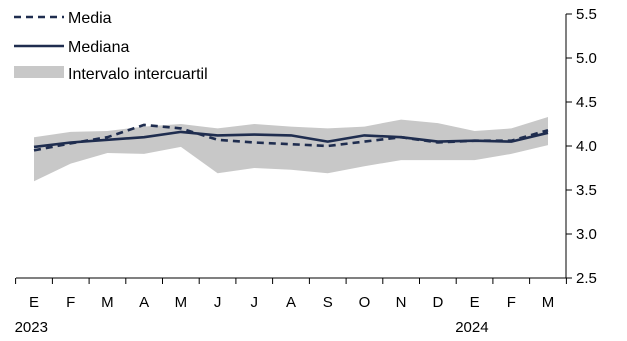 The width and height of the screenshot is (627, 341). Describe the element at coordinates (328, 302) in the screenshot. I see `x-tick-label: S` at that location.